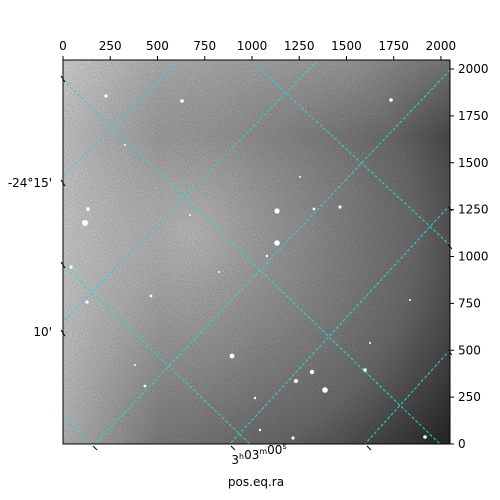  I want to click on x-tick-label: 2000, so click(441, 46).